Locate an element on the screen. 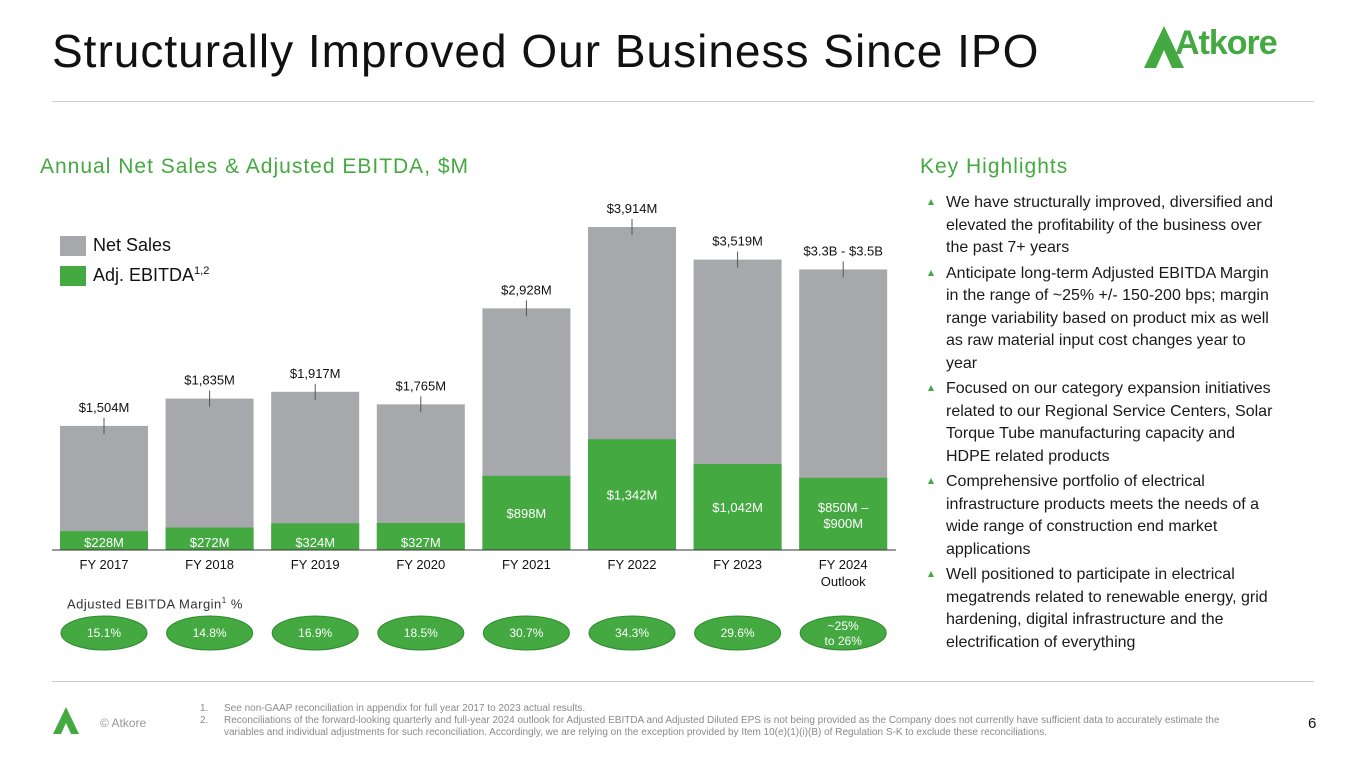  chart-heading: Annual Net Sales & Adjusted EBITDA, $M is located at coordinates (255, 166).